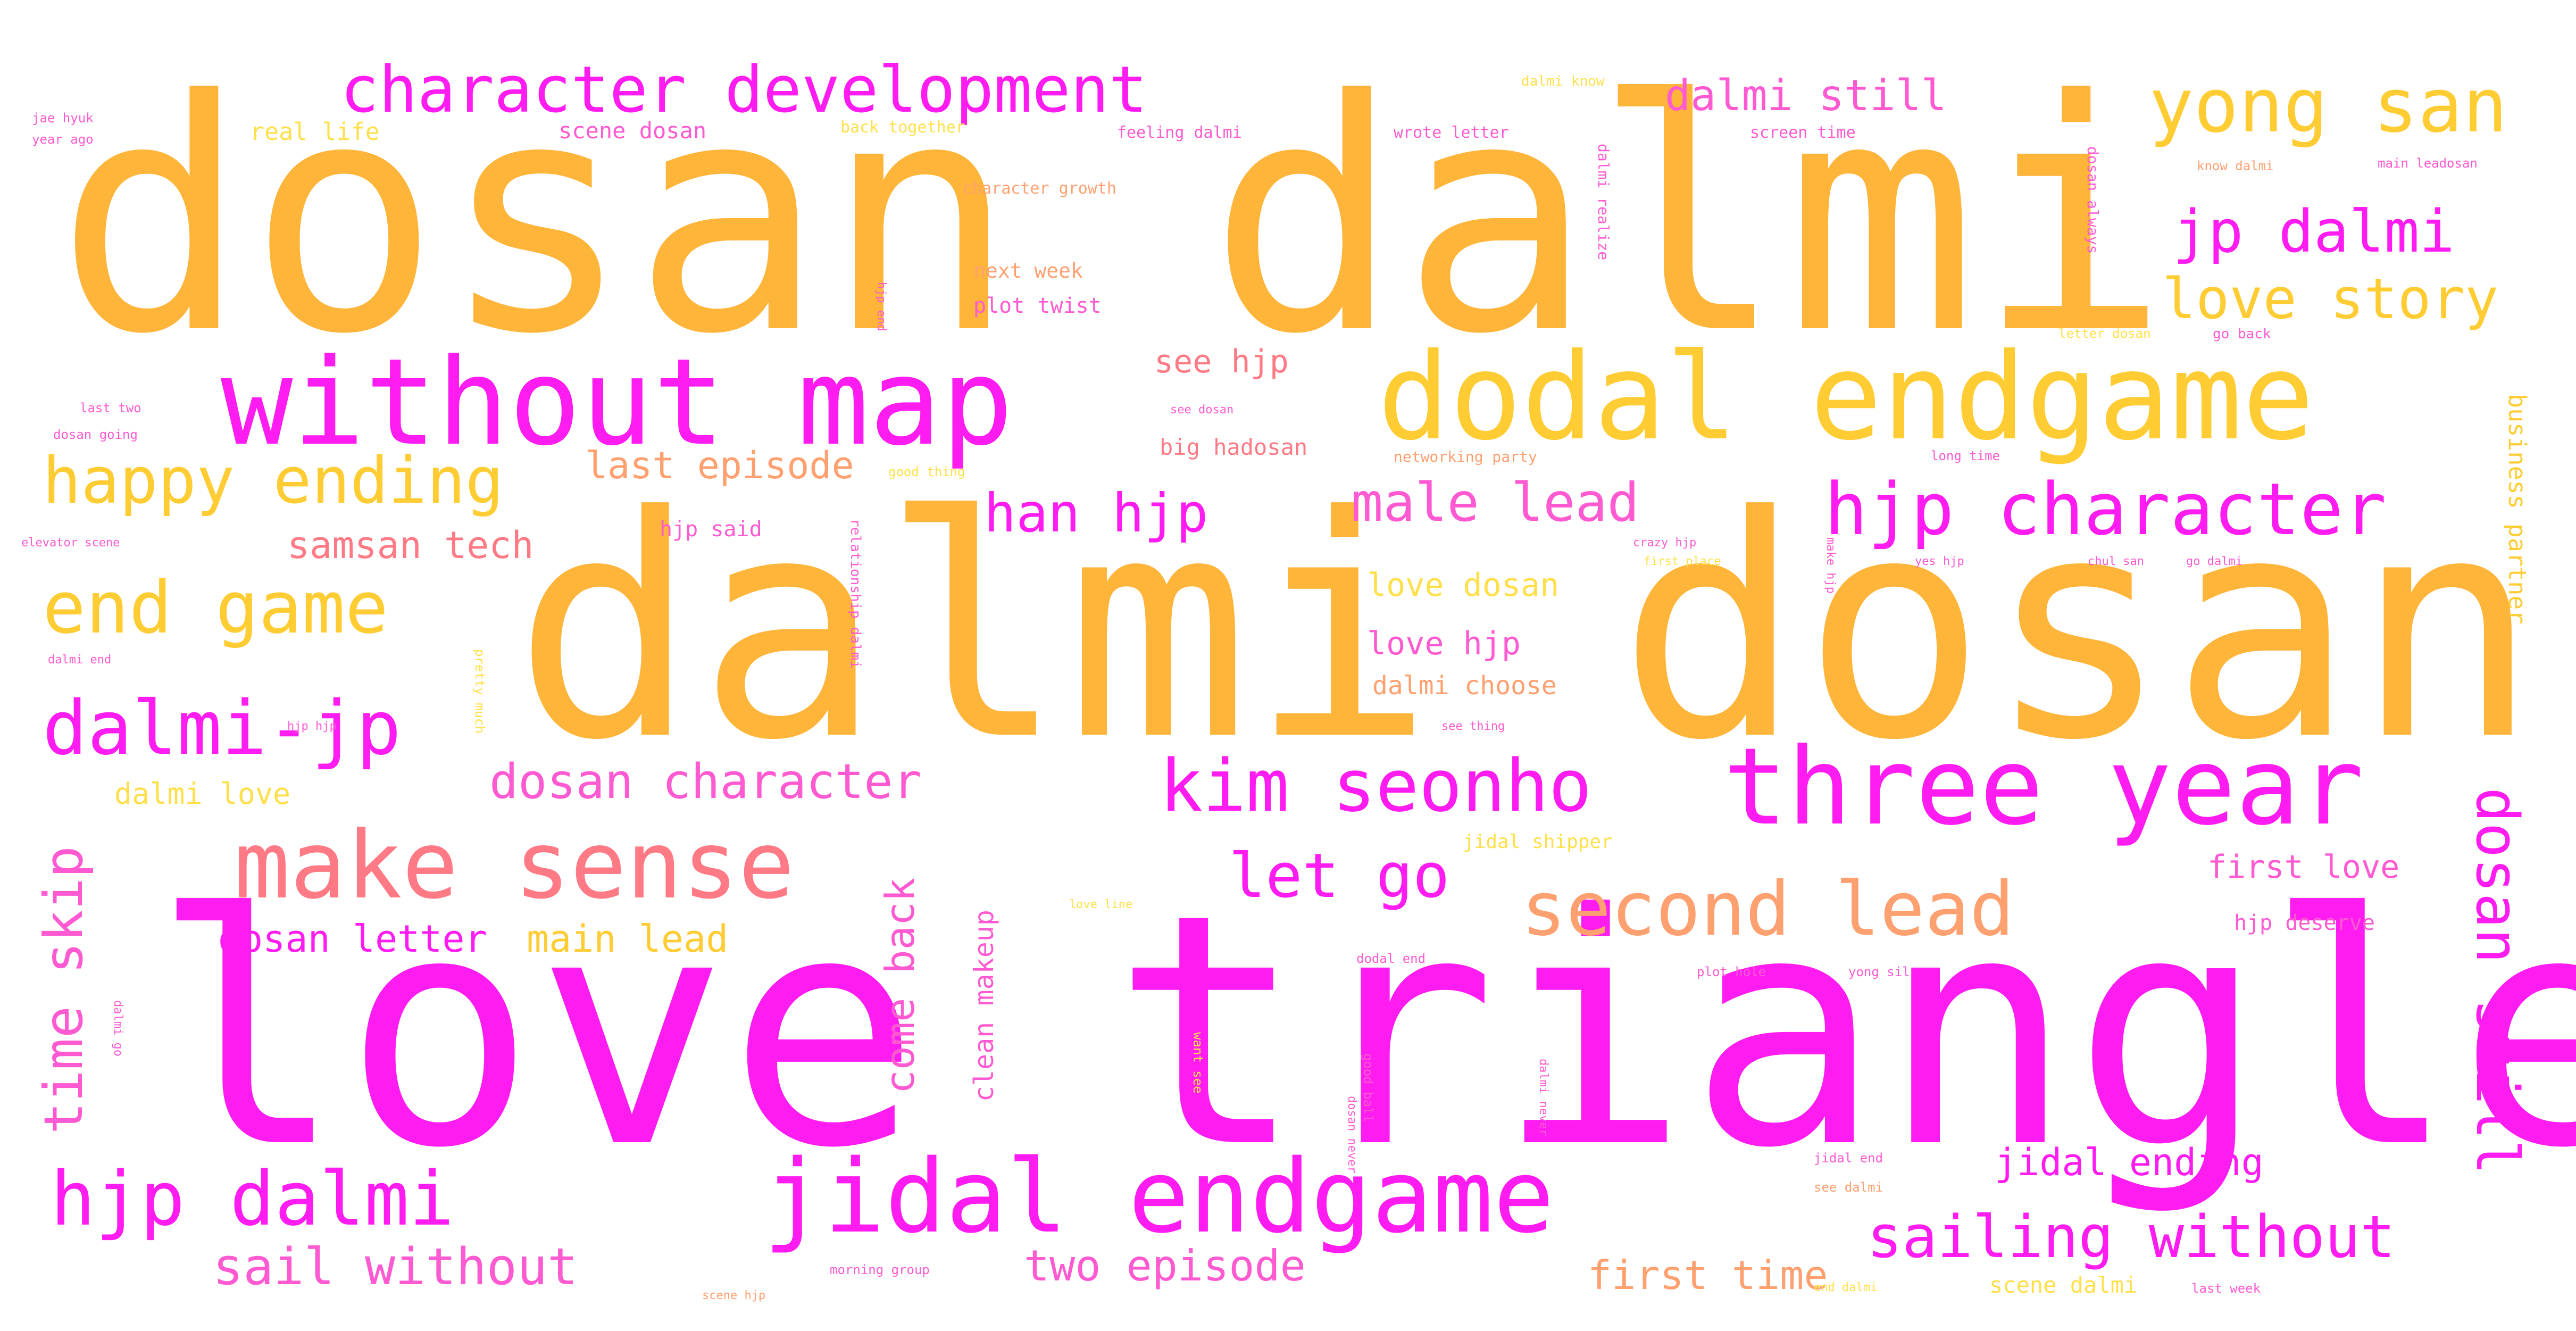 The height and width of the screenshot is (1331, 2576). What do you see at coordinates (1848, 1158) in the screenshot?
I see `word: jidal end` at bounding box center [1848, 1158].